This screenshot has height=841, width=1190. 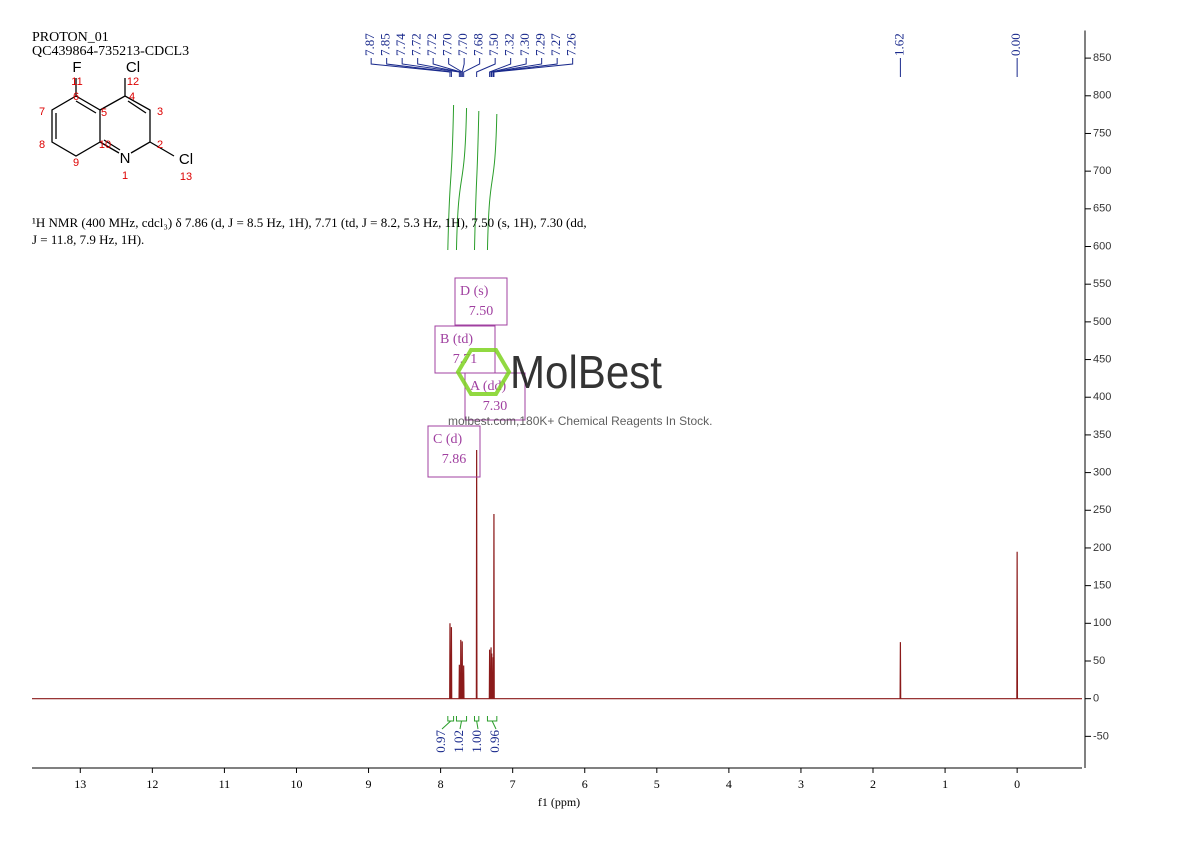 What do you see at coordinates (42, 145) in the screenshot?
I see `atom-number: 8` at bounding box center [42, 145].